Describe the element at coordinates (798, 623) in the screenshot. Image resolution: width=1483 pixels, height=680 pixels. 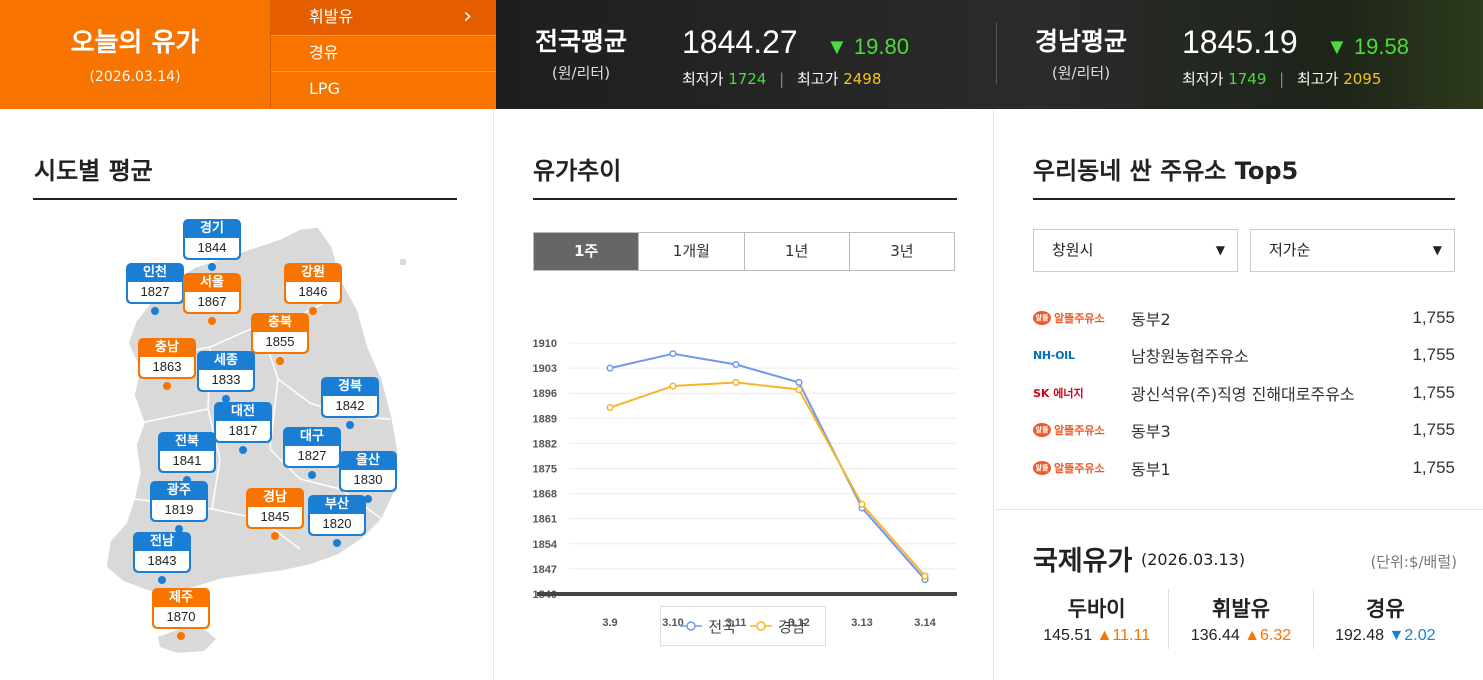
I see `x-tick-label: 3.12` at that location.